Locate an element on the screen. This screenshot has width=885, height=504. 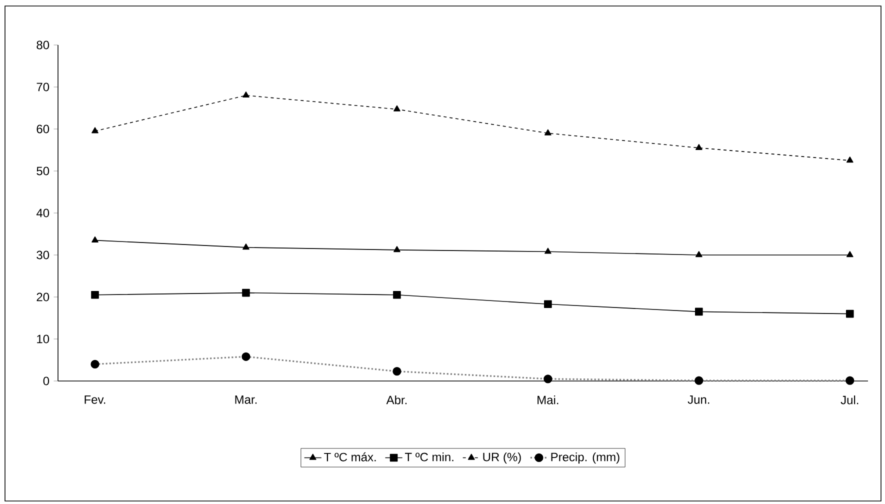
y-tick-label: 10 is located at coordinates (43, 339).